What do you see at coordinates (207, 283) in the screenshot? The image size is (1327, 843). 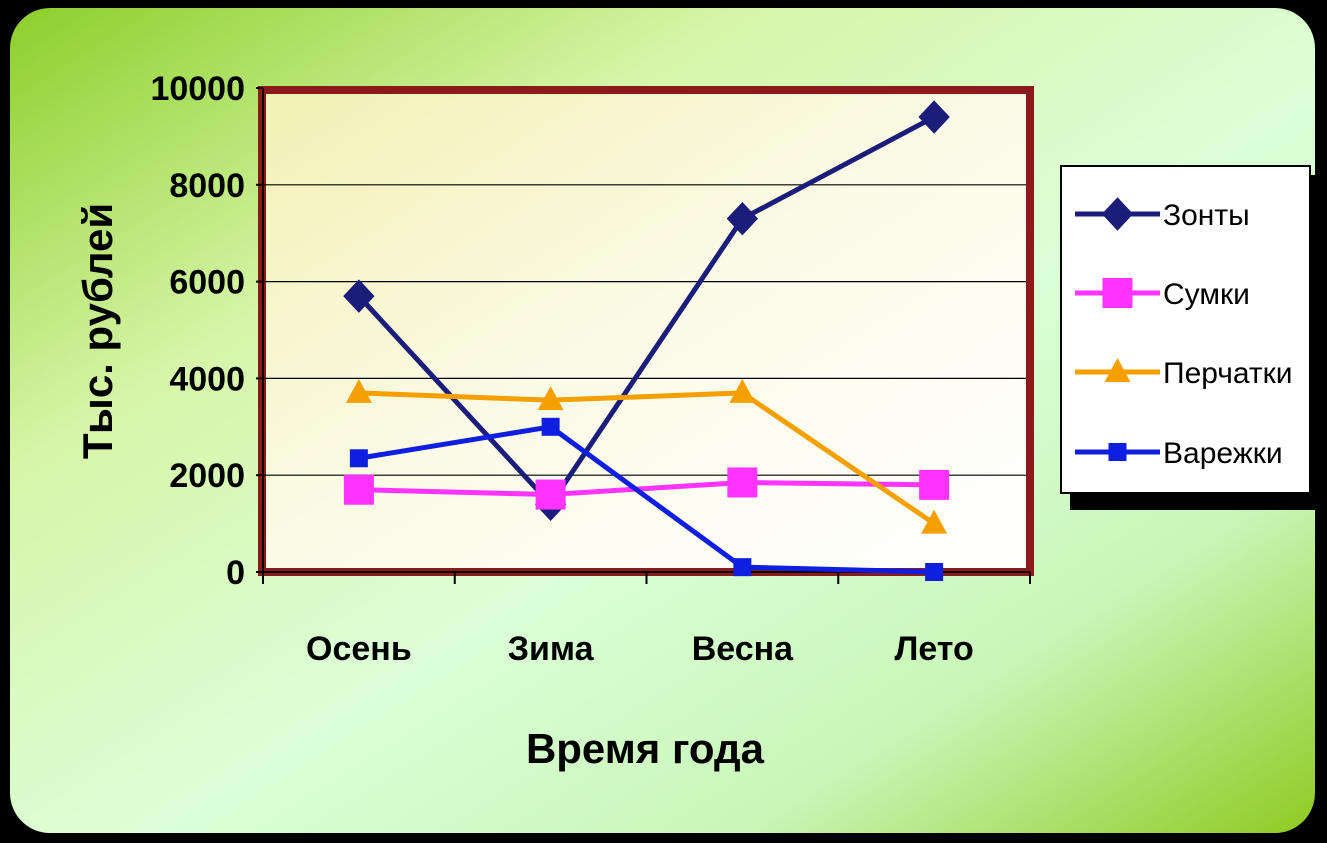 I see `y-tick-label: 6000` at bounding box center [207, 283].